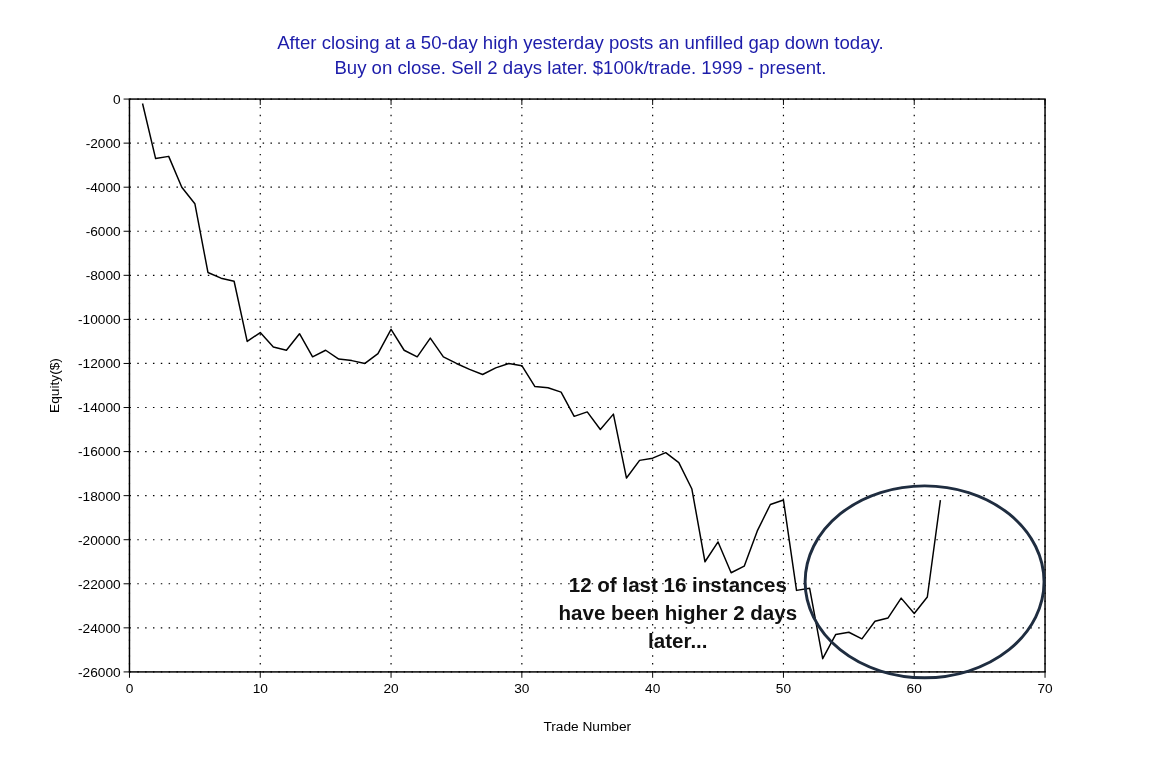 The width and height of the screenshot is (1151, 770). Describe the element at coordinates (100, 496) in the screenshot. I see `y-tick-label: -18000` at that location.